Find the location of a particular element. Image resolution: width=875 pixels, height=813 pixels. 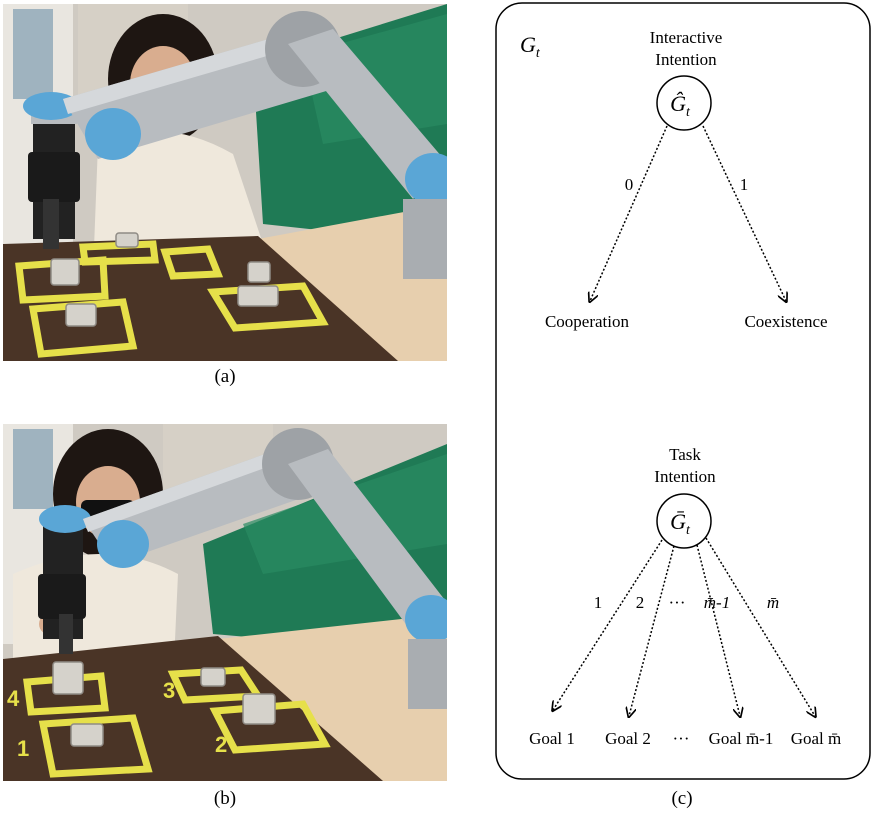

interactive-node is located at coordinates (684, 103).